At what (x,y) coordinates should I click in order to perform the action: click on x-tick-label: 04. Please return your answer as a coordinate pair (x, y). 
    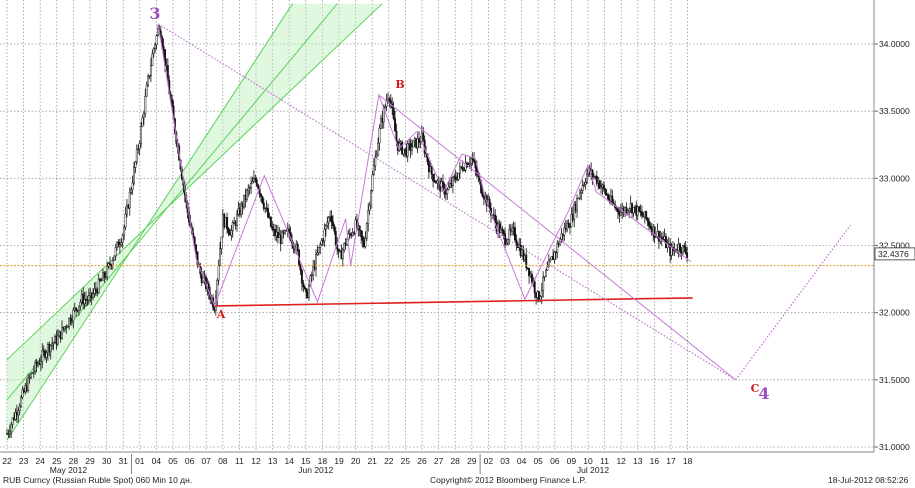
    Looking at the image, I should click on (522, 461).